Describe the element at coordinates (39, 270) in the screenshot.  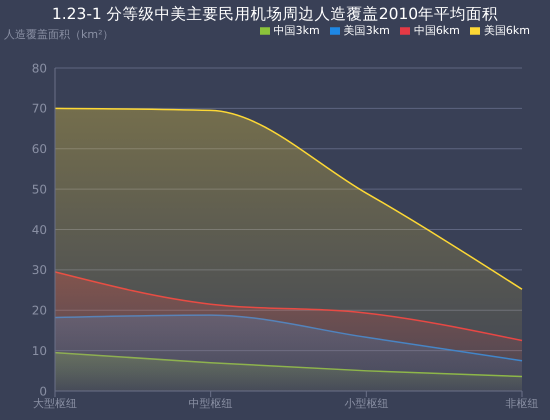
I see `y-tick-label: 30` at that location.